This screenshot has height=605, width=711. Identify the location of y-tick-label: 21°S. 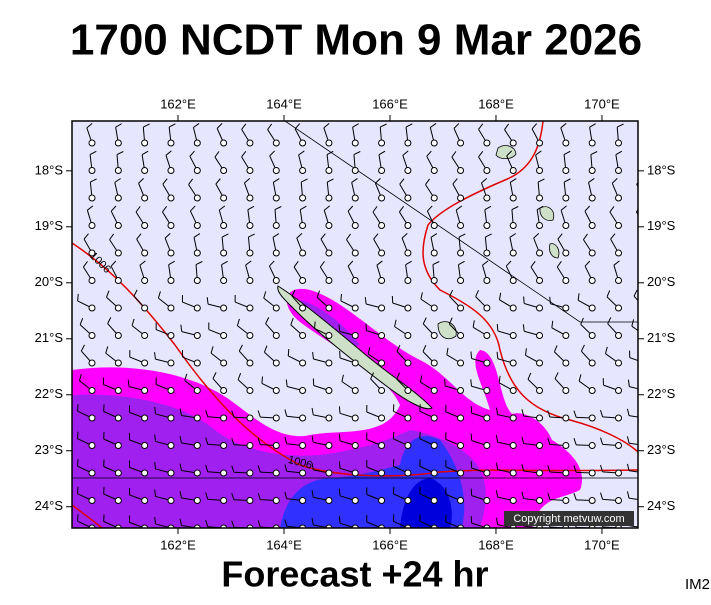
(661, 337).